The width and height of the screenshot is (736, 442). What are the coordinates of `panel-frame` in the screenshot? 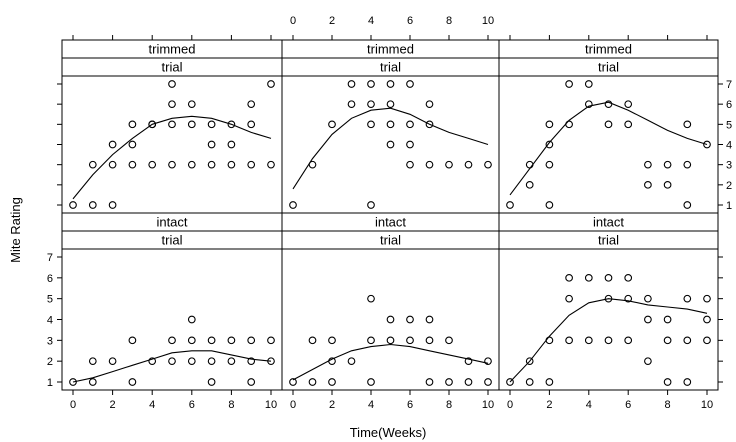 It's located at (608, 319).